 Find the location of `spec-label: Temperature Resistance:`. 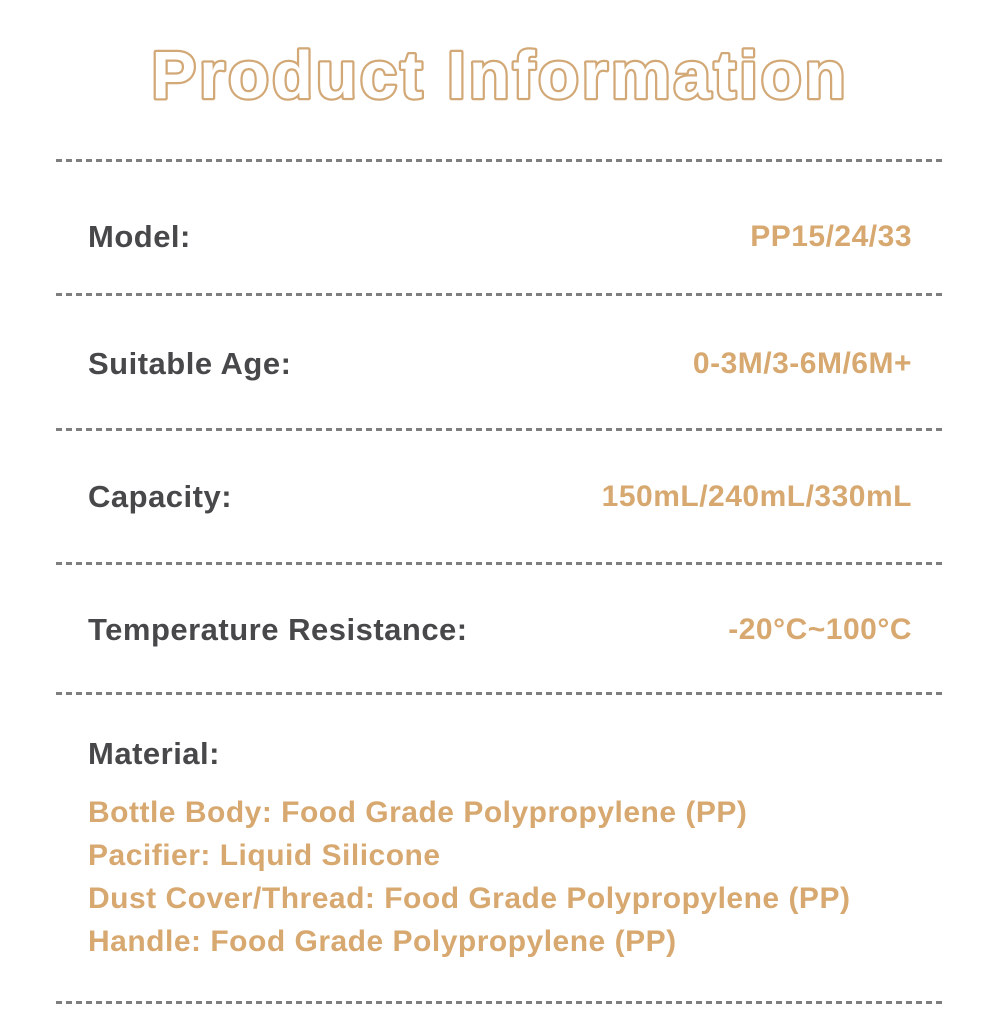

spec-label: Temperature Resistance: is located at coordinates (278, 629).